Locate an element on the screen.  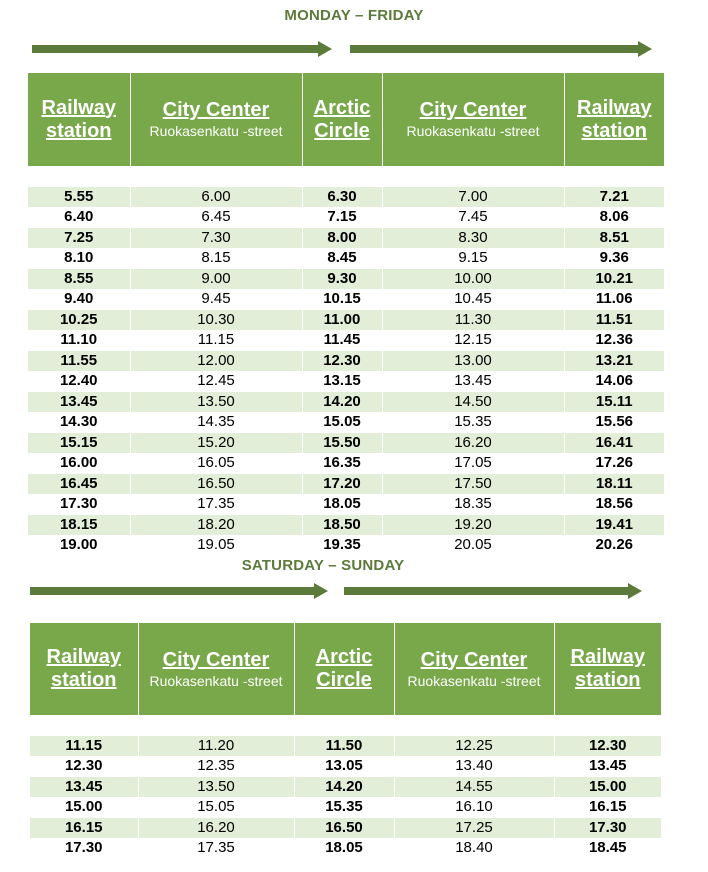
time-cell: 7.45 is located at coordinates (472, 217).